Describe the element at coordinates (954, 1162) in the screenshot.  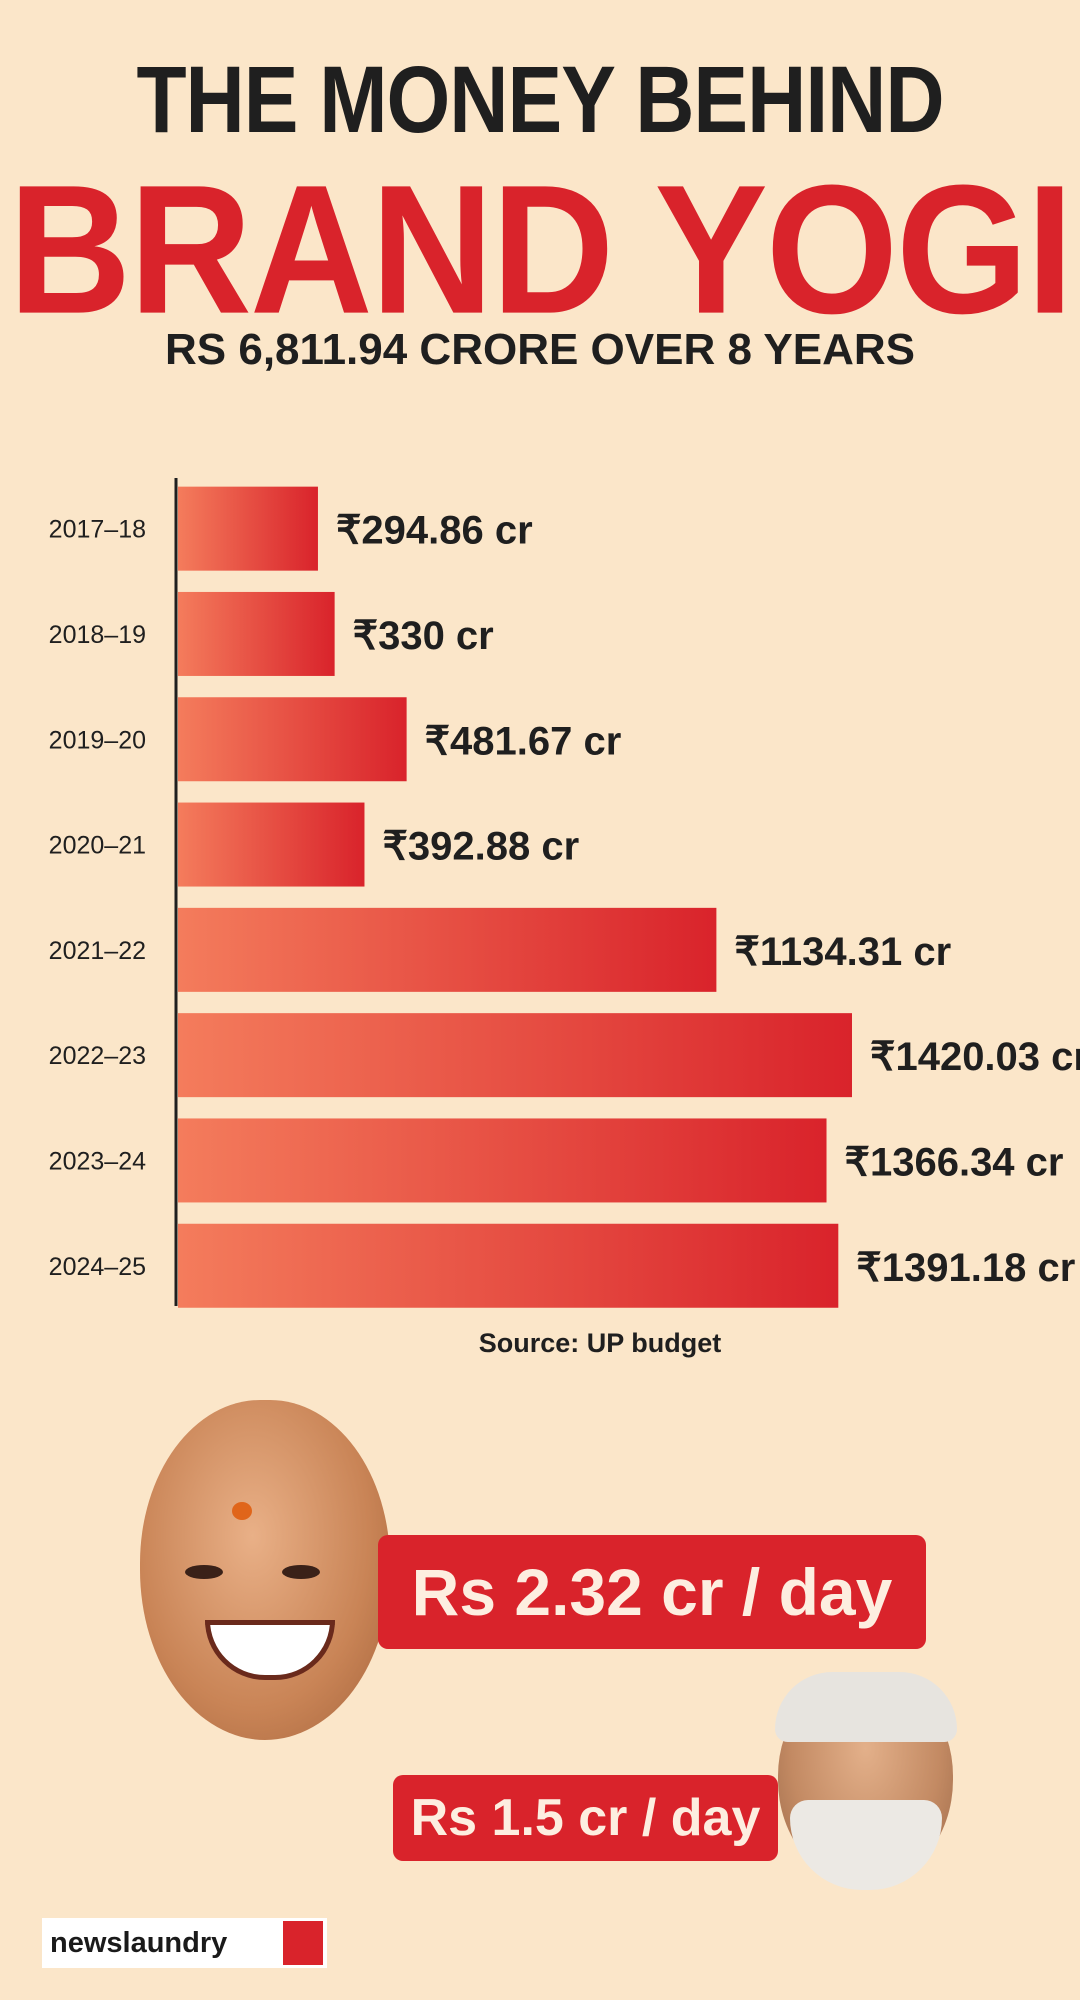
I see `value-label: ₹1366.34 cr` at that location.